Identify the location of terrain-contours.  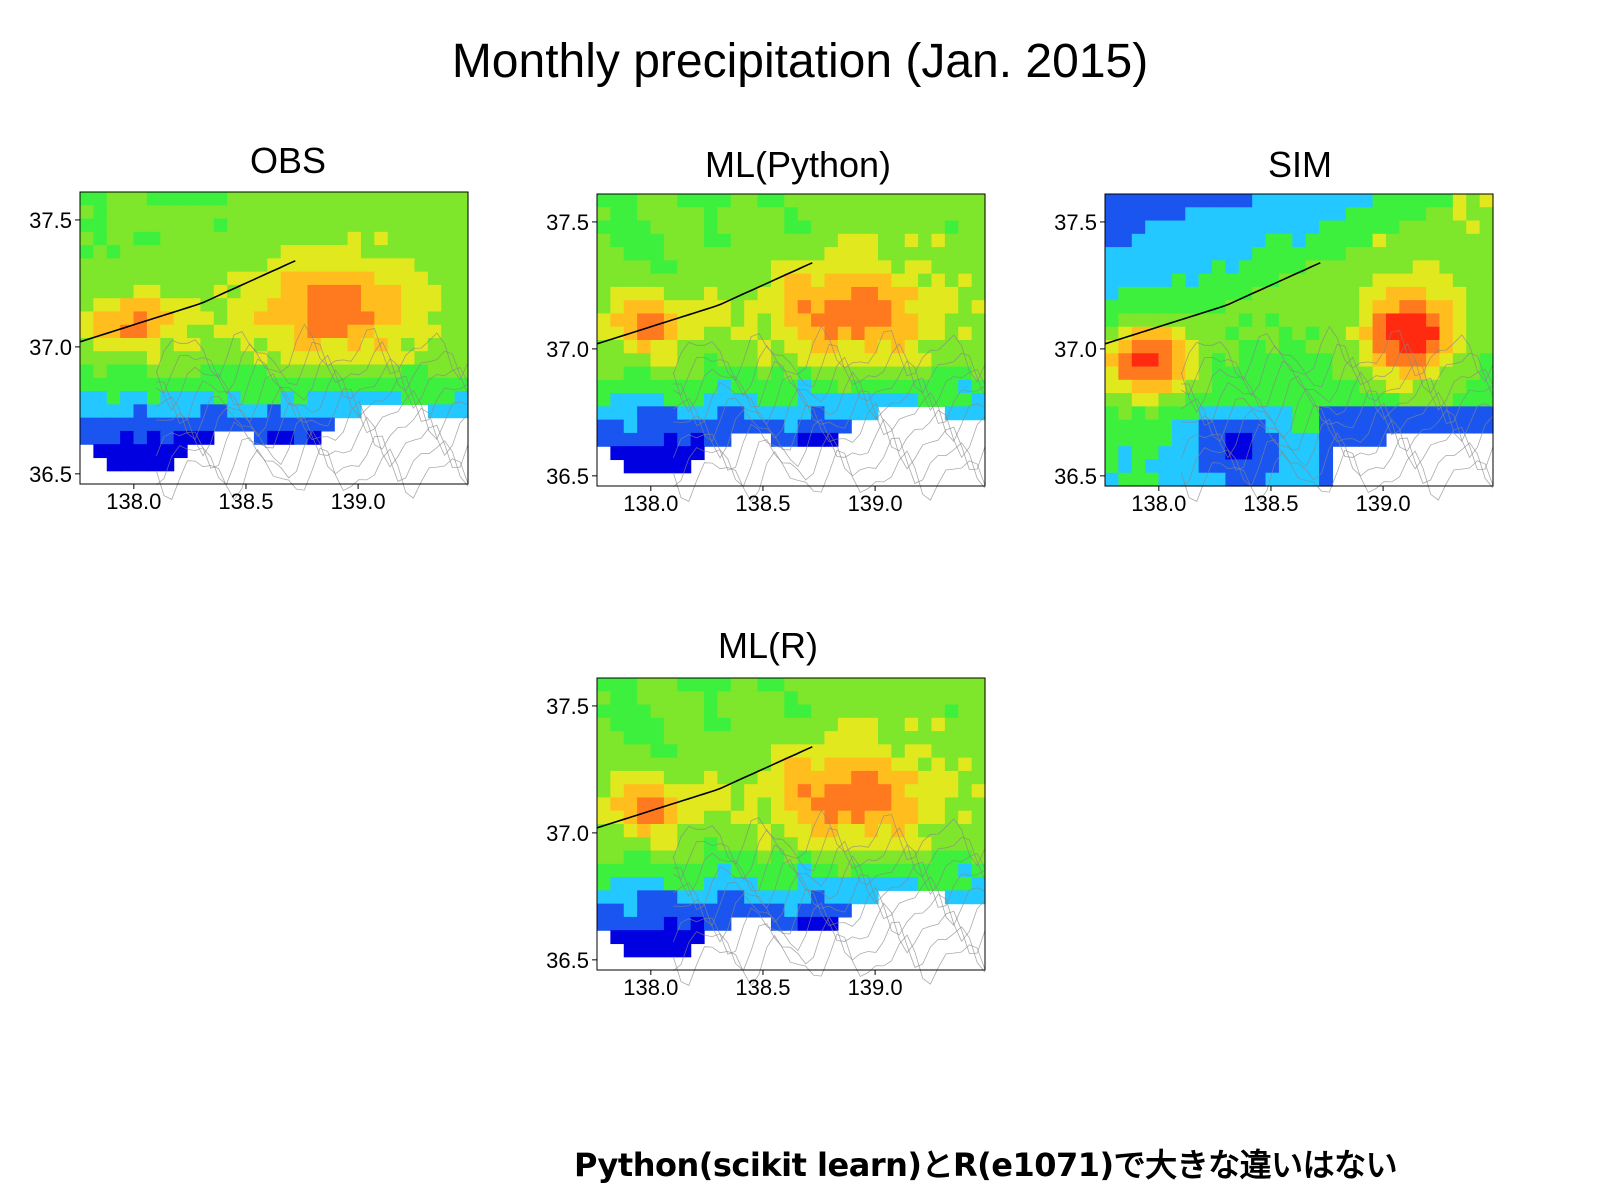
(829, 898).